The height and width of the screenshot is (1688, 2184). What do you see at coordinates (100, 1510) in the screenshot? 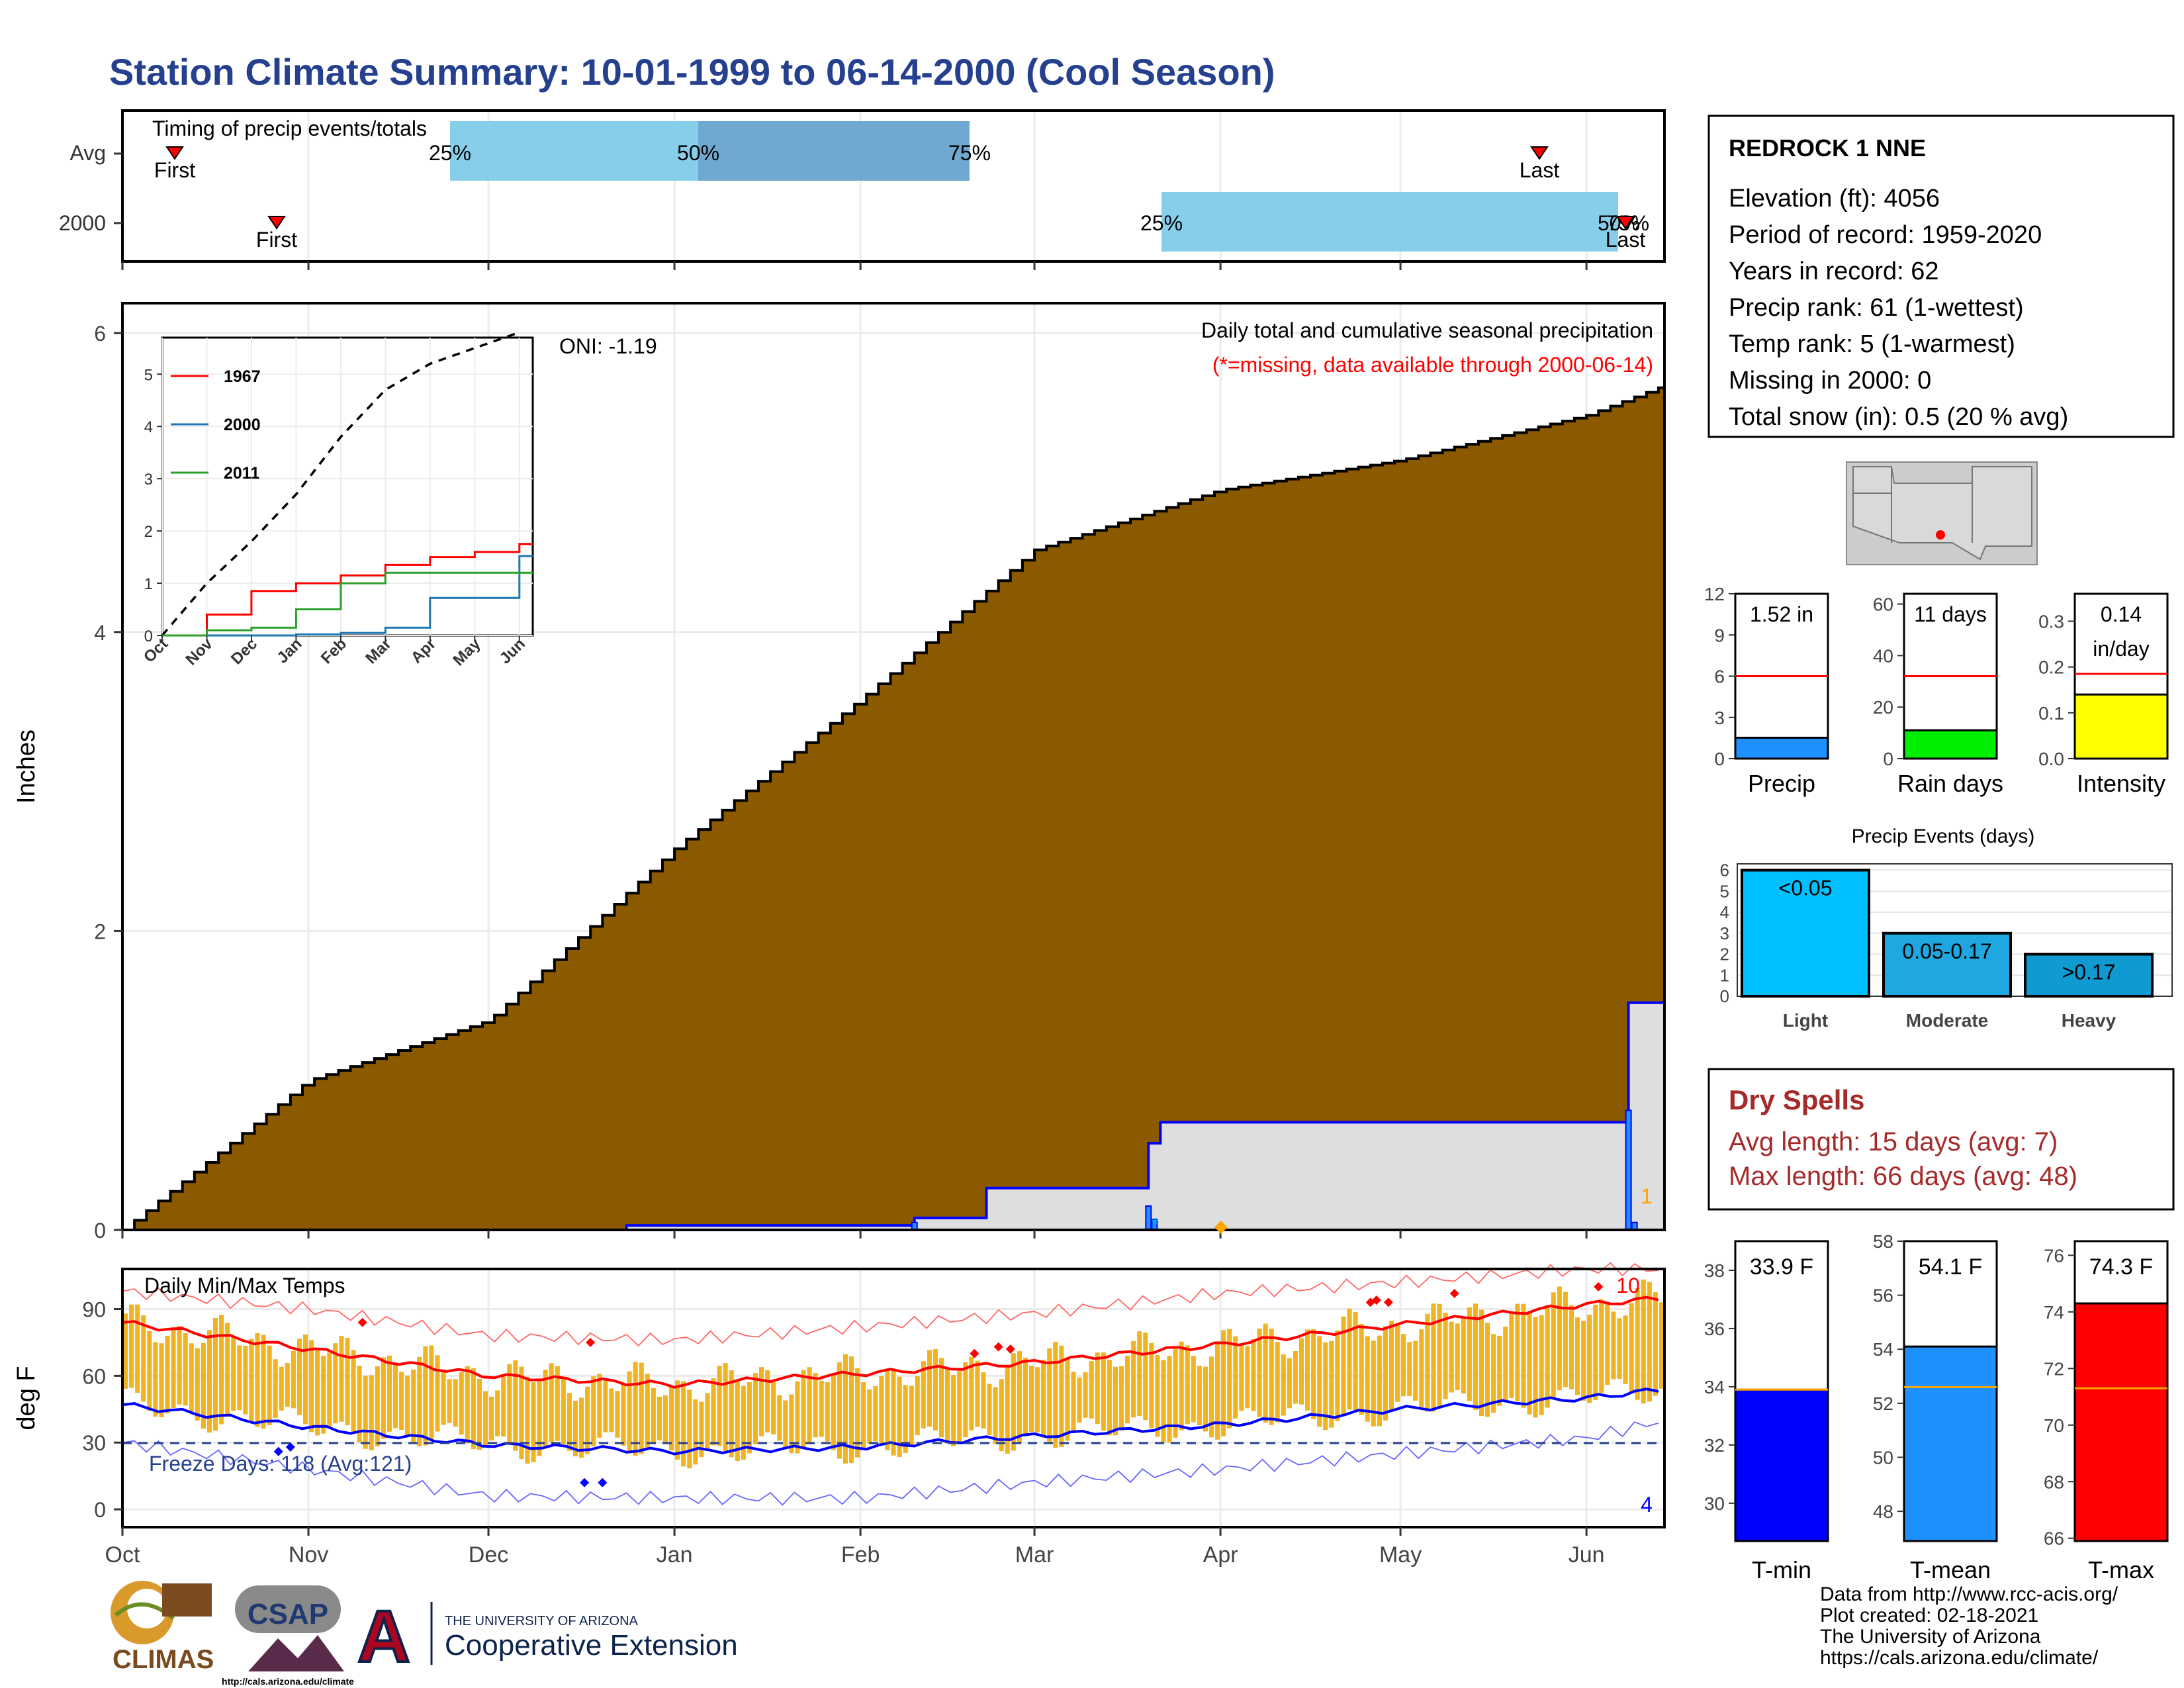
I see `temp-ytick-label: 0` at bounding box center [100, 1510].